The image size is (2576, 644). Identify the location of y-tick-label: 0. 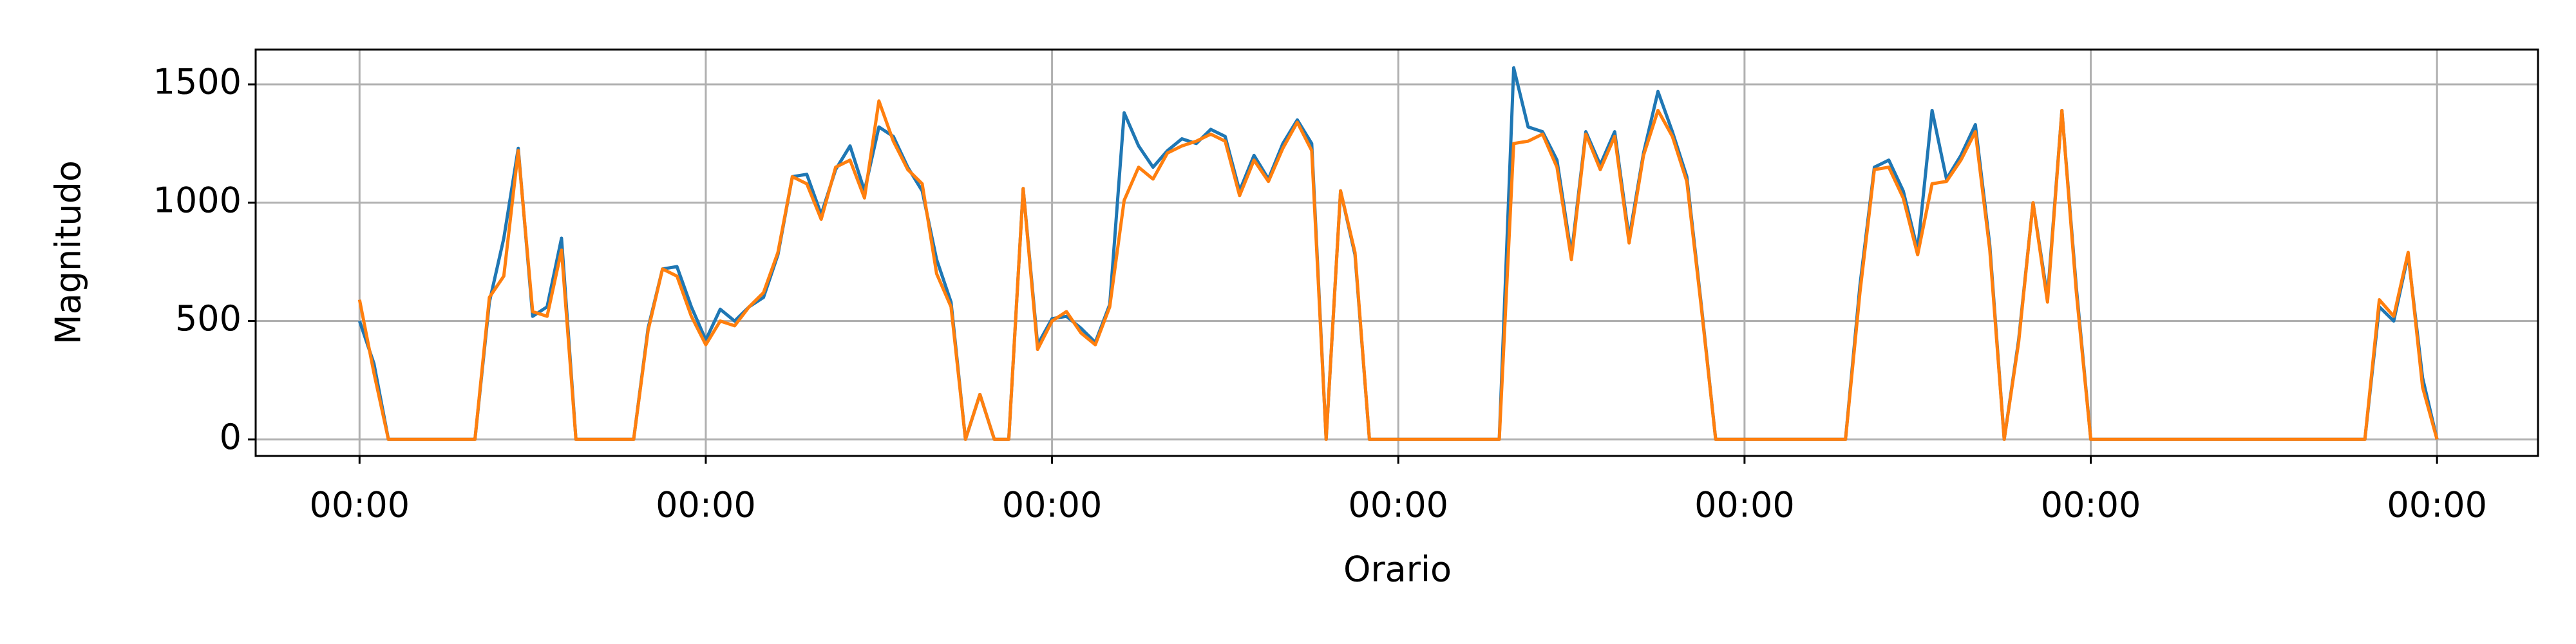
(231, 437).